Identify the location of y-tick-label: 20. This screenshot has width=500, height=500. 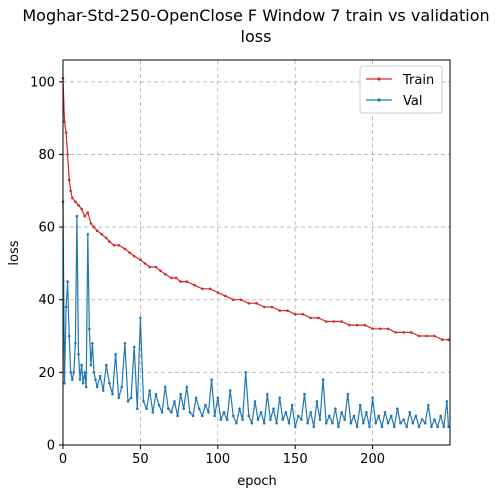
(46, 373).